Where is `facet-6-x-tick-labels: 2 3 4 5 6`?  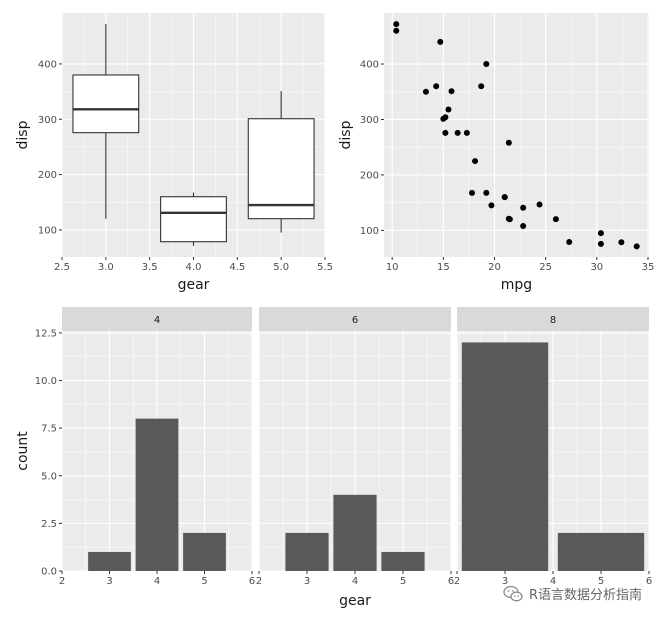 facet-6-x-tick-labels: 2 3 4 5 6 is located at coordinates (355, 579).